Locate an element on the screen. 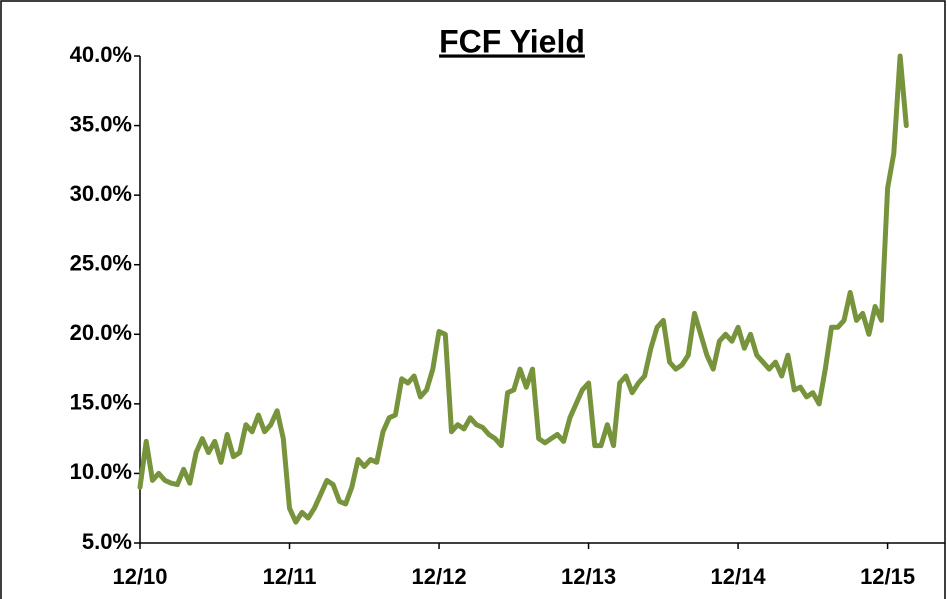 This screenshot has height=599, width=947. x-tick-label: 12/15 is located at coordinates (887, 576).